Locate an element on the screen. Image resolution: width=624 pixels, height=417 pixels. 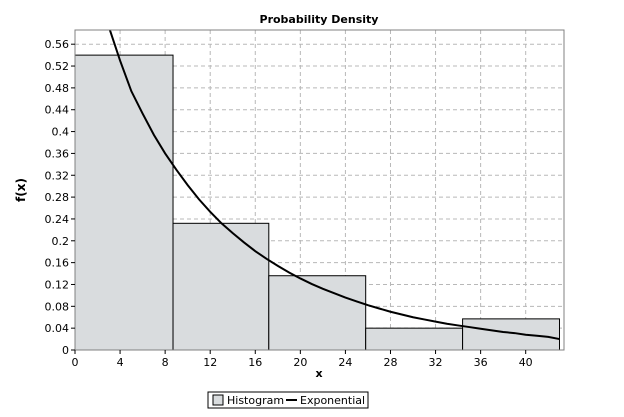
x-axis-ticks: 0 4 8 12 16 20 24 28 32 36 40 is located at coordinates (302, 359).